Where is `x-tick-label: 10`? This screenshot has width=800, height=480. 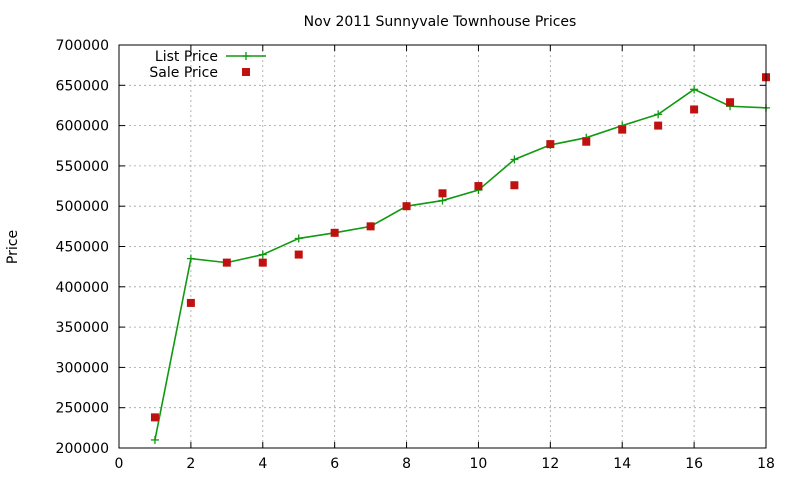 x-tick-label: 10 is located at coordinates (479, 464).